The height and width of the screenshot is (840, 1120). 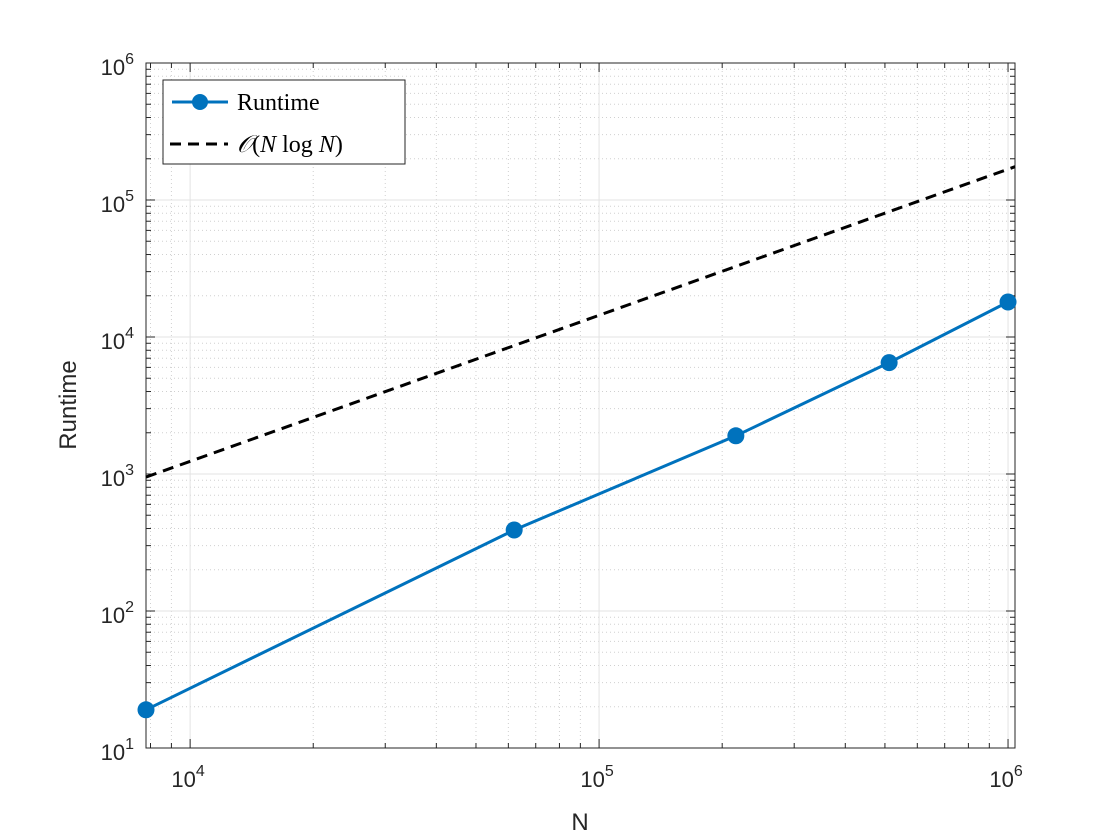 I want to click on legend-box, so click(x=284, y=122).